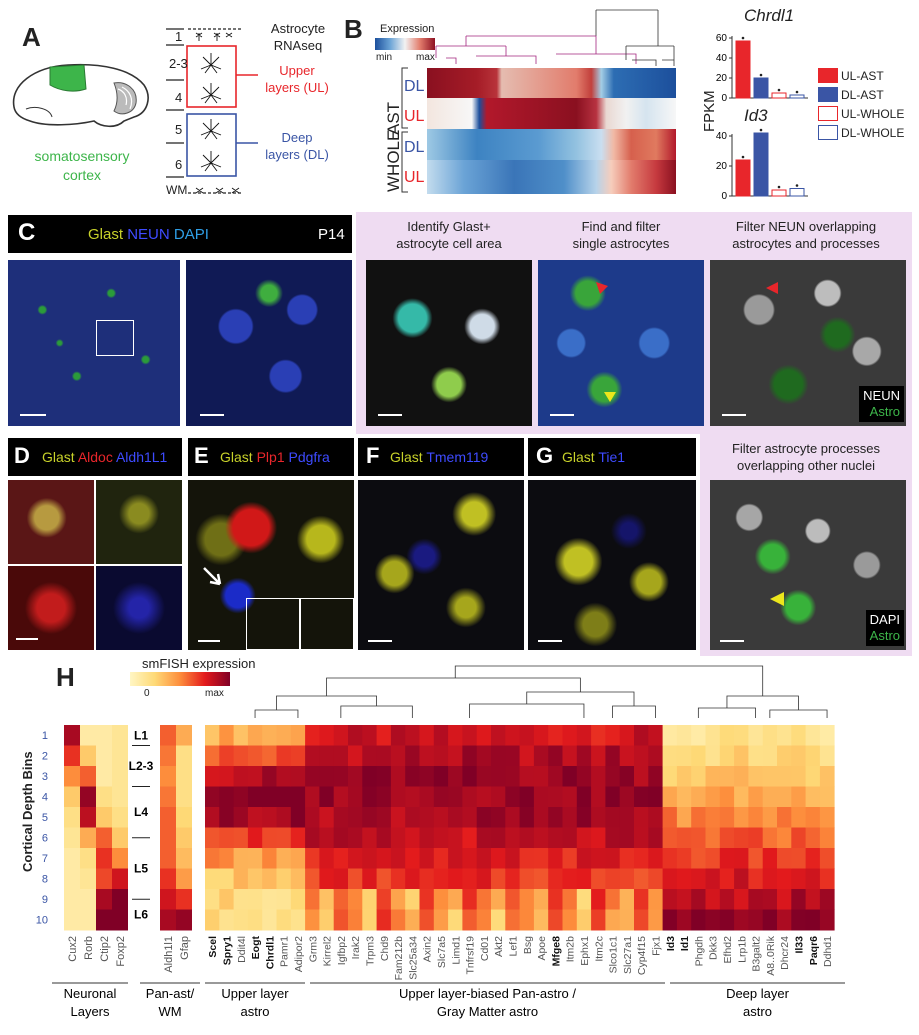  What do you see at coordinates (342, 950) in the screenshot?
I see `gene-label: Igfbp2` at bounding box center [342, 950].